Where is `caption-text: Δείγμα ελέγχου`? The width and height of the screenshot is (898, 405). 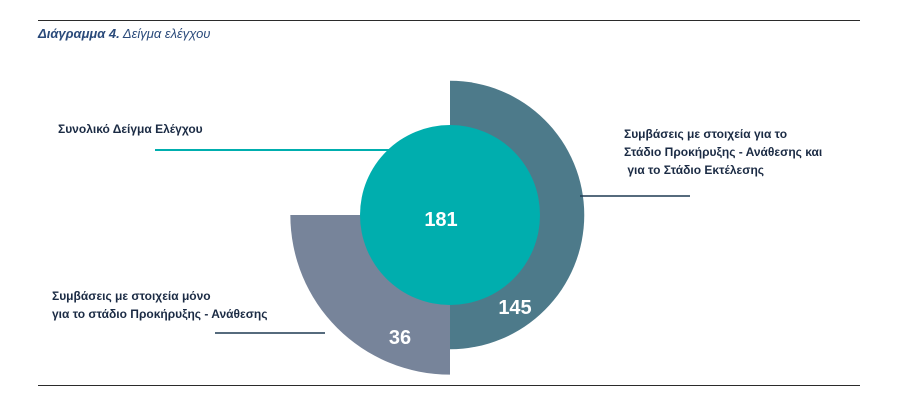 caption-text: Δείγμα ελέγχου is located at coordinates (166, 33).